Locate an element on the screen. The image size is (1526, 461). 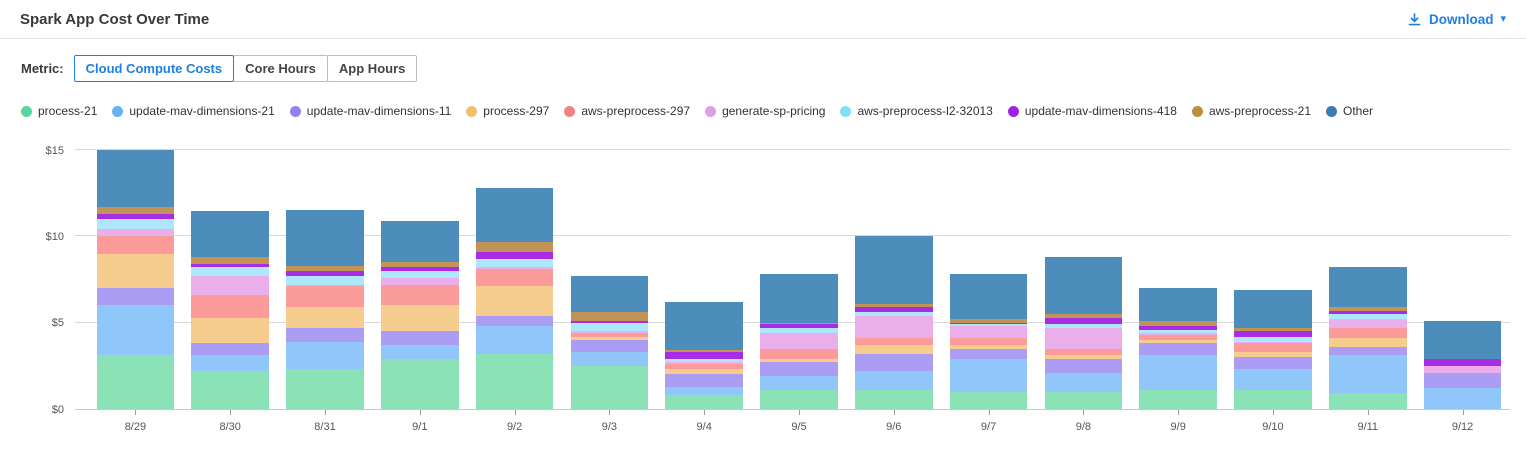
stacked-bar-9/6 is located at coordinates (893, 279).